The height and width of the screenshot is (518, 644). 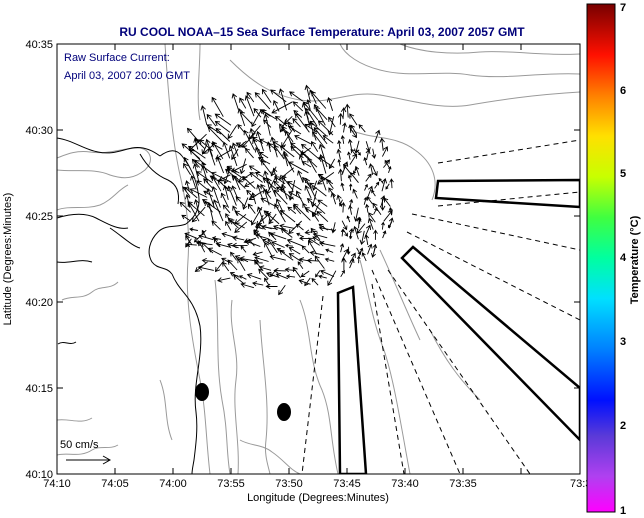 I want to click on coastline, so click(x=129, y=305).